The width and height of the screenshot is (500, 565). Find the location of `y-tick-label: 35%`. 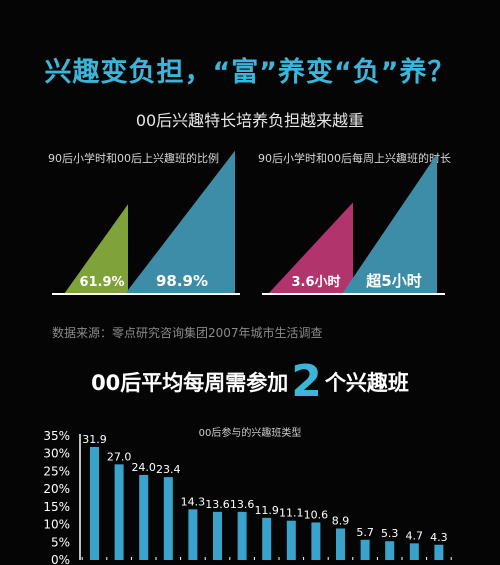

y-tick-label: 35% is located at coordinates (56, 436).